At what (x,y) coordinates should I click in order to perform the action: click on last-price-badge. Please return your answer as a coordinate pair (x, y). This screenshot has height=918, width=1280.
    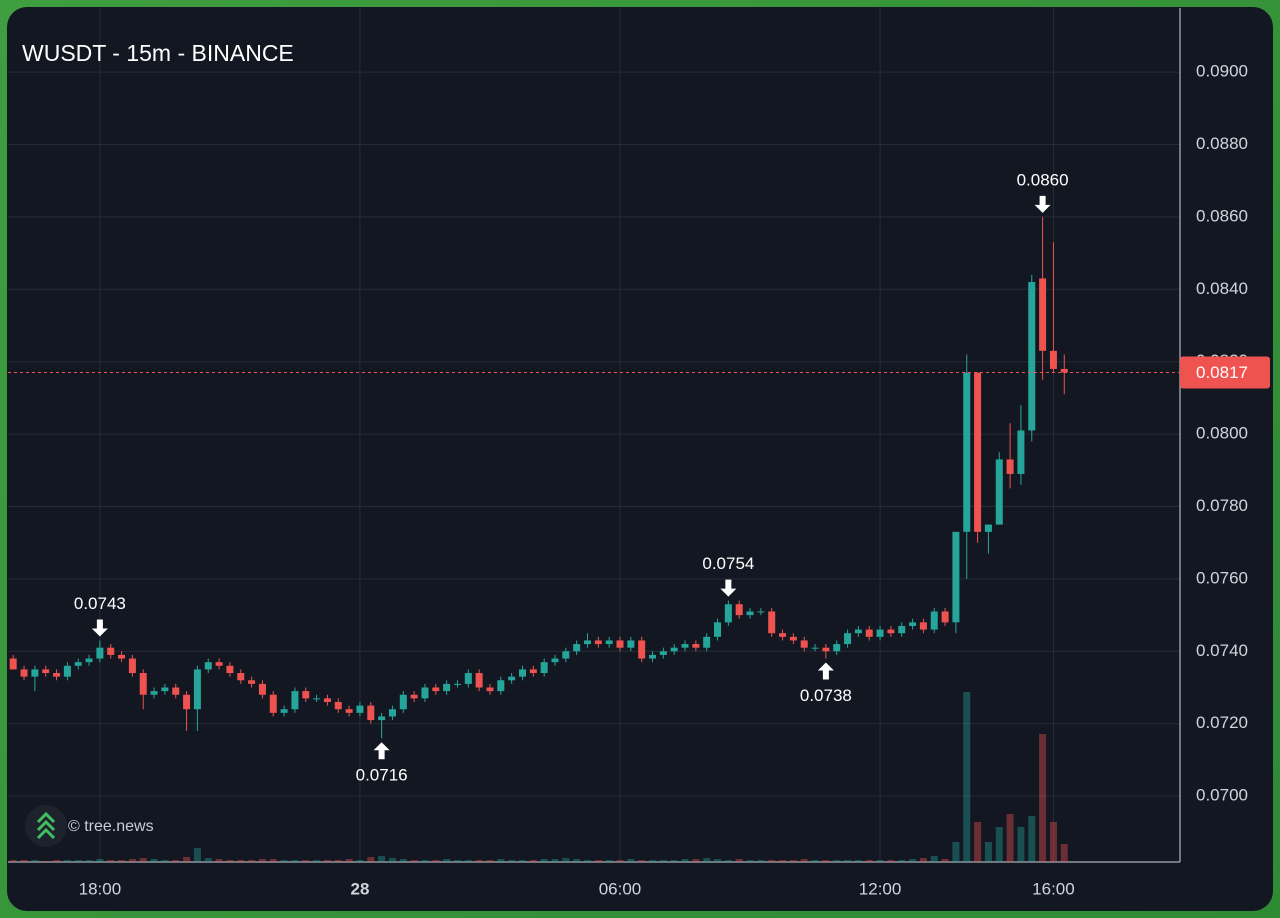
    Looking at the image, I should click on (1225, 372).